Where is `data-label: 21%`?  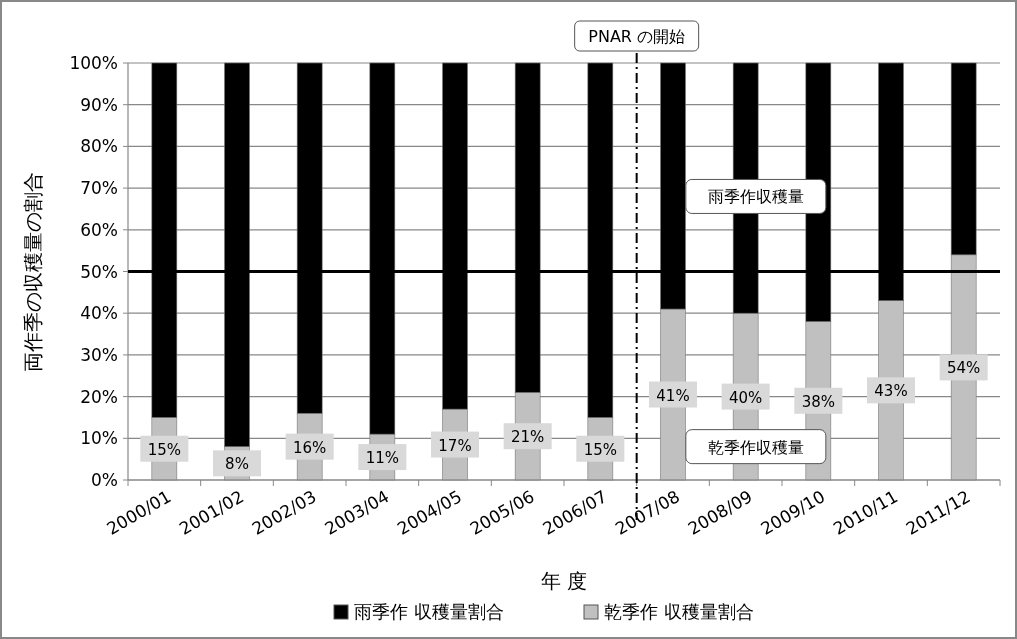 data-label: 21% is located at coordinates (527, 437).